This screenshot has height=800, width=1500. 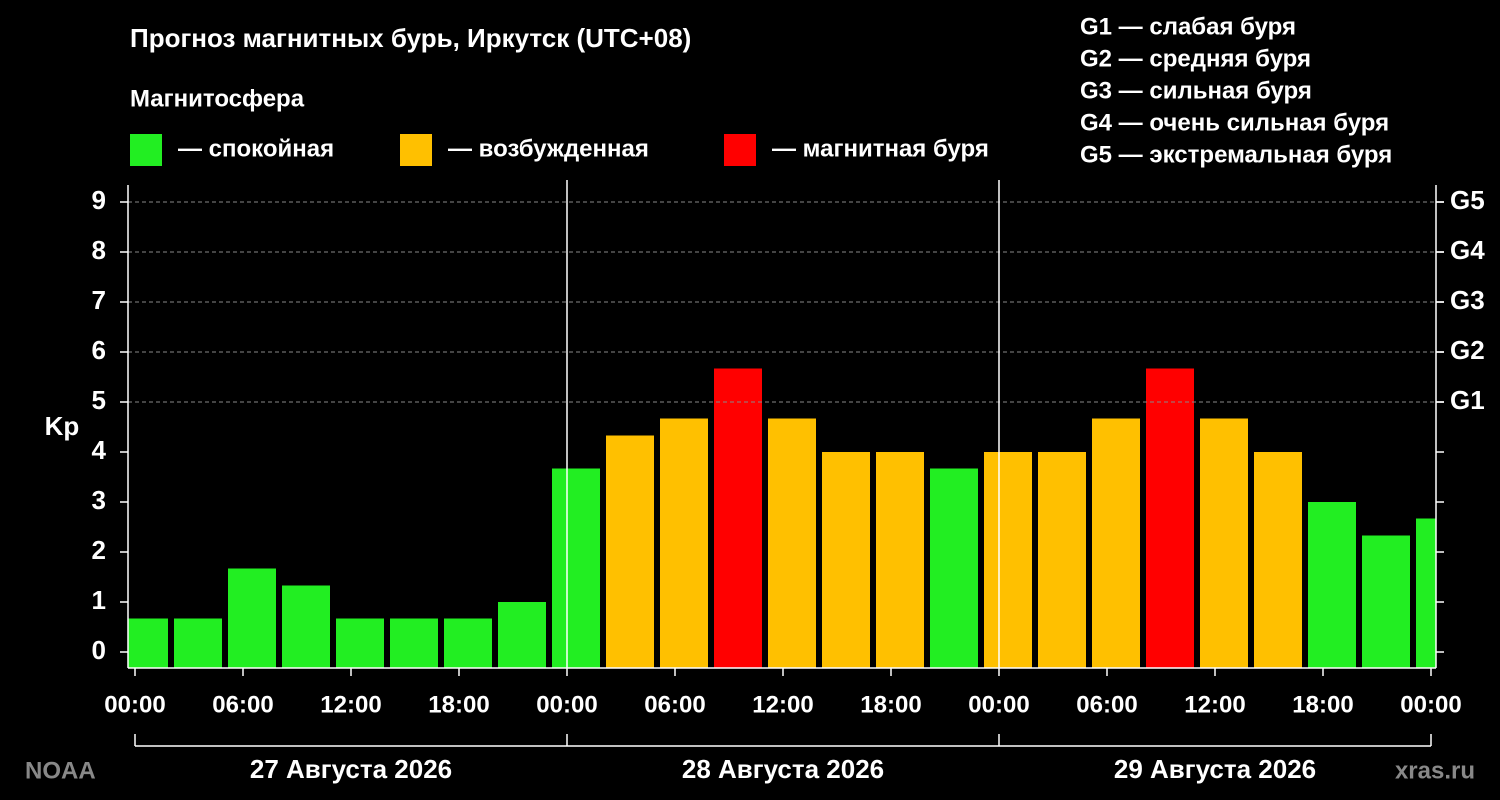 What do you see at coordinates (783, 769) in the screenshot?
I see `day-label: 28 Августа 2026` at bounding box center [783, 769].